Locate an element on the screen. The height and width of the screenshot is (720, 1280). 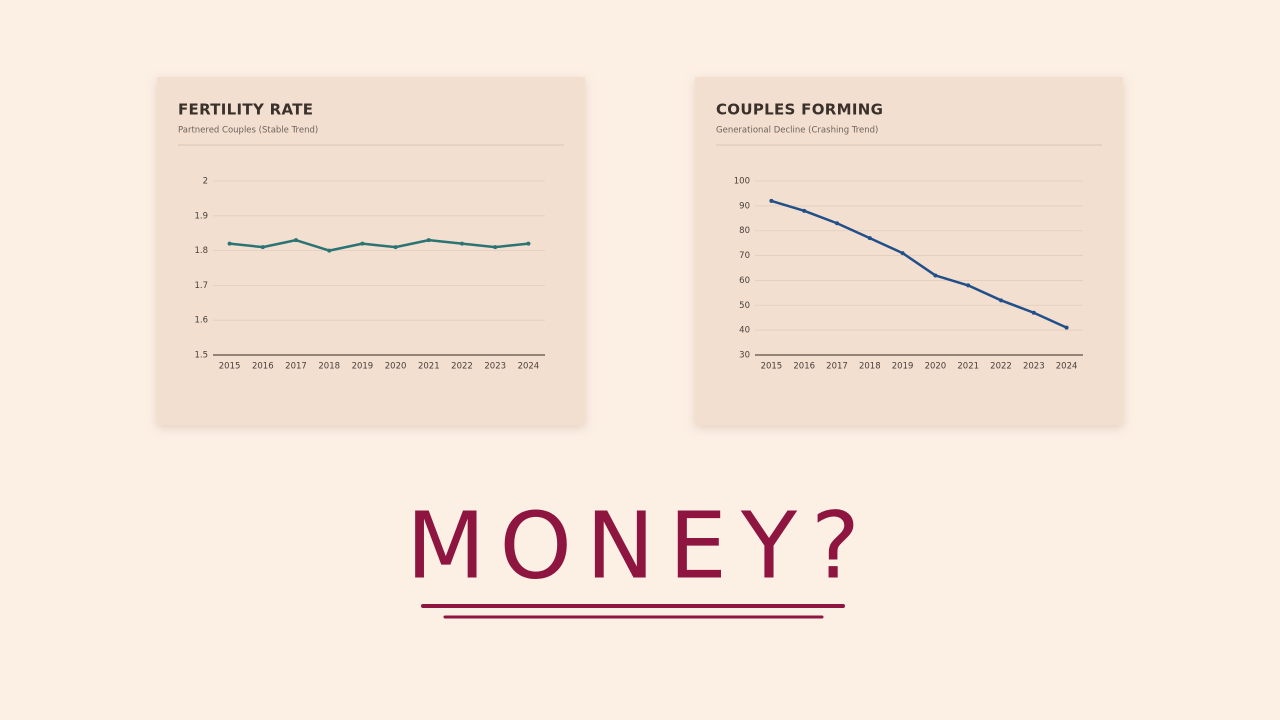
y-tick-label: 1.6 is located at coordinates (201, 321).